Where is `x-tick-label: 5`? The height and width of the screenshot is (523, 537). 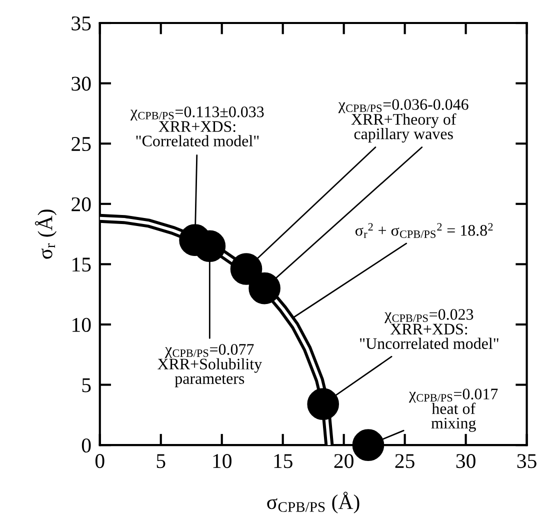
x-tick-label: 5 is located at coordinates (161, 461).